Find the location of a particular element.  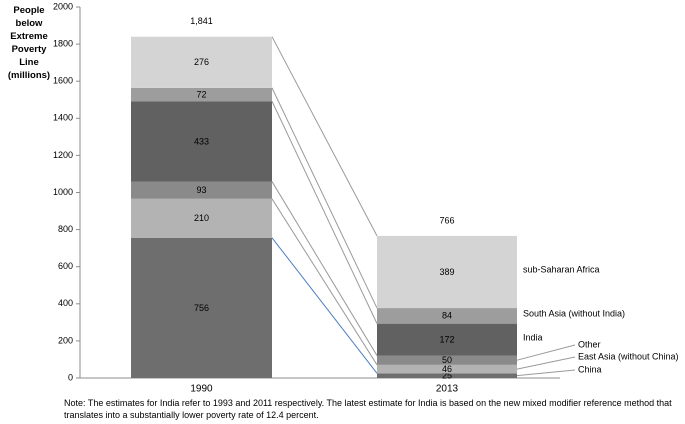

y-tick-label: 600 is located at coordinates (65, 266).